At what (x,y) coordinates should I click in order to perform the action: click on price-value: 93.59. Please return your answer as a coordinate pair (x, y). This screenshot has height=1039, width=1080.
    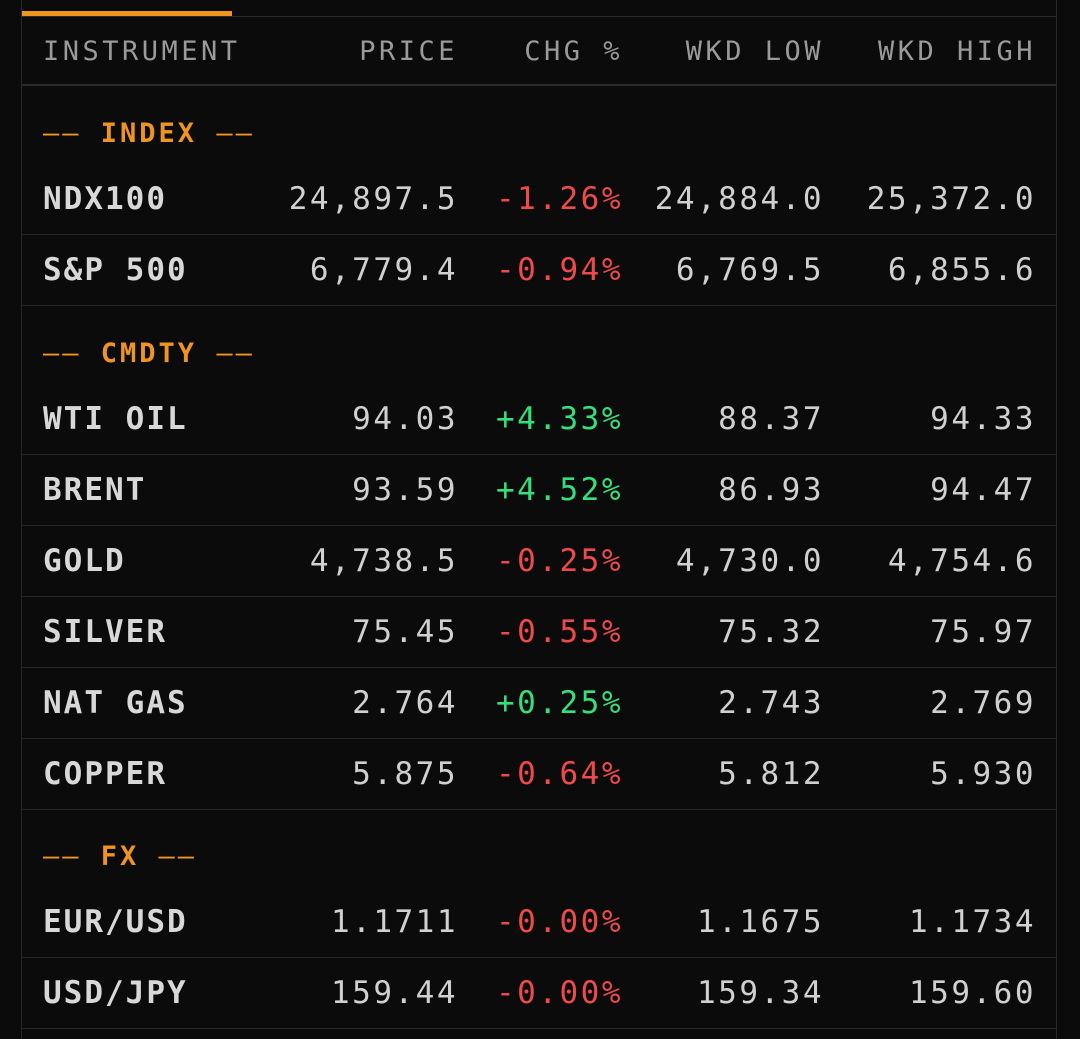
    Looking at the image, I should click on (405, 490).